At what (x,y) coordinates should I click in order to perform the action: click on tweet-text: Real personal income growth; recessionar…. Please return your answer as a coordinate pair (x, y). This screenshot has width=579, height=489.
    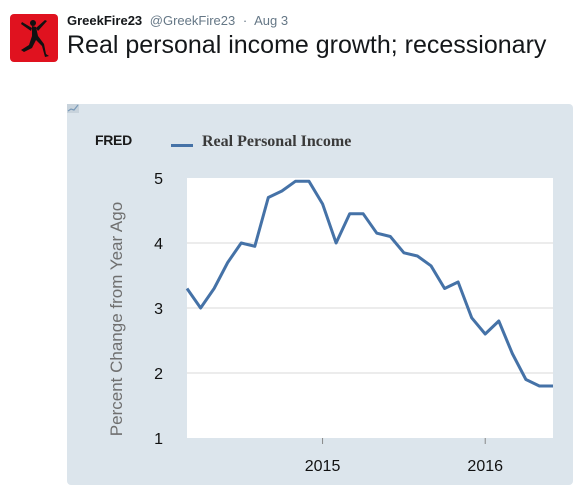
    Looking at the image, I should click on (307, 45).